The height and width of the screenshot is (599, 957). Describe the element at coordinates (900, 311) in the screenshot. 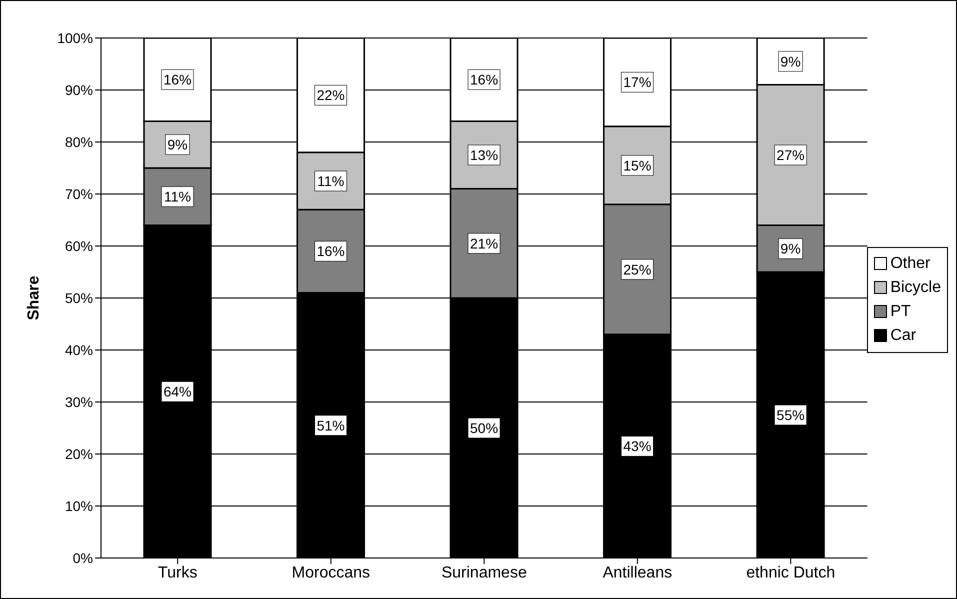

I see `legend-label: PT` at that location.